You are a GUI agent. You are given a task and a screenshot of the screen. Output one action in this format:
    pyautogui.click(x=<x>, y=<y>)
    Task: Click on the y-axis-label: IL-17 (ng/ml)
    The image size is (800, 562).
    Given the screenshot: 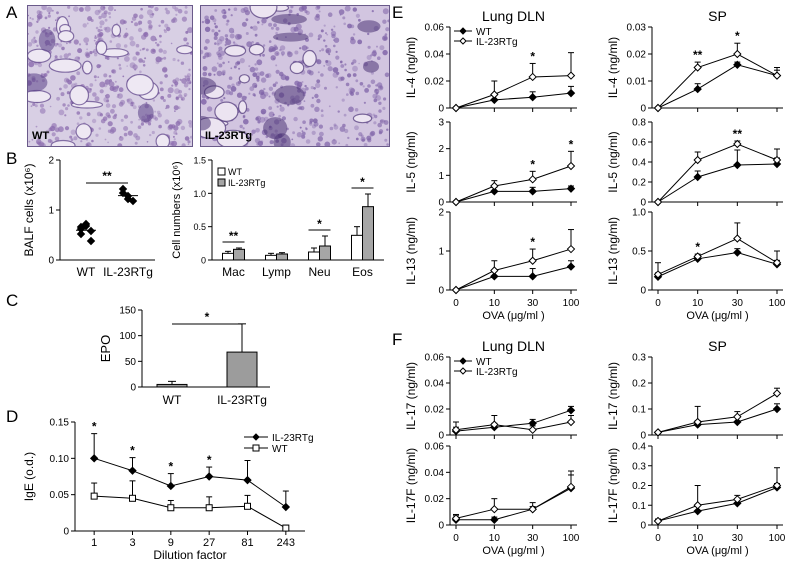 What is the action you would take?
    pyautogui.click(x=613, y=396)
    